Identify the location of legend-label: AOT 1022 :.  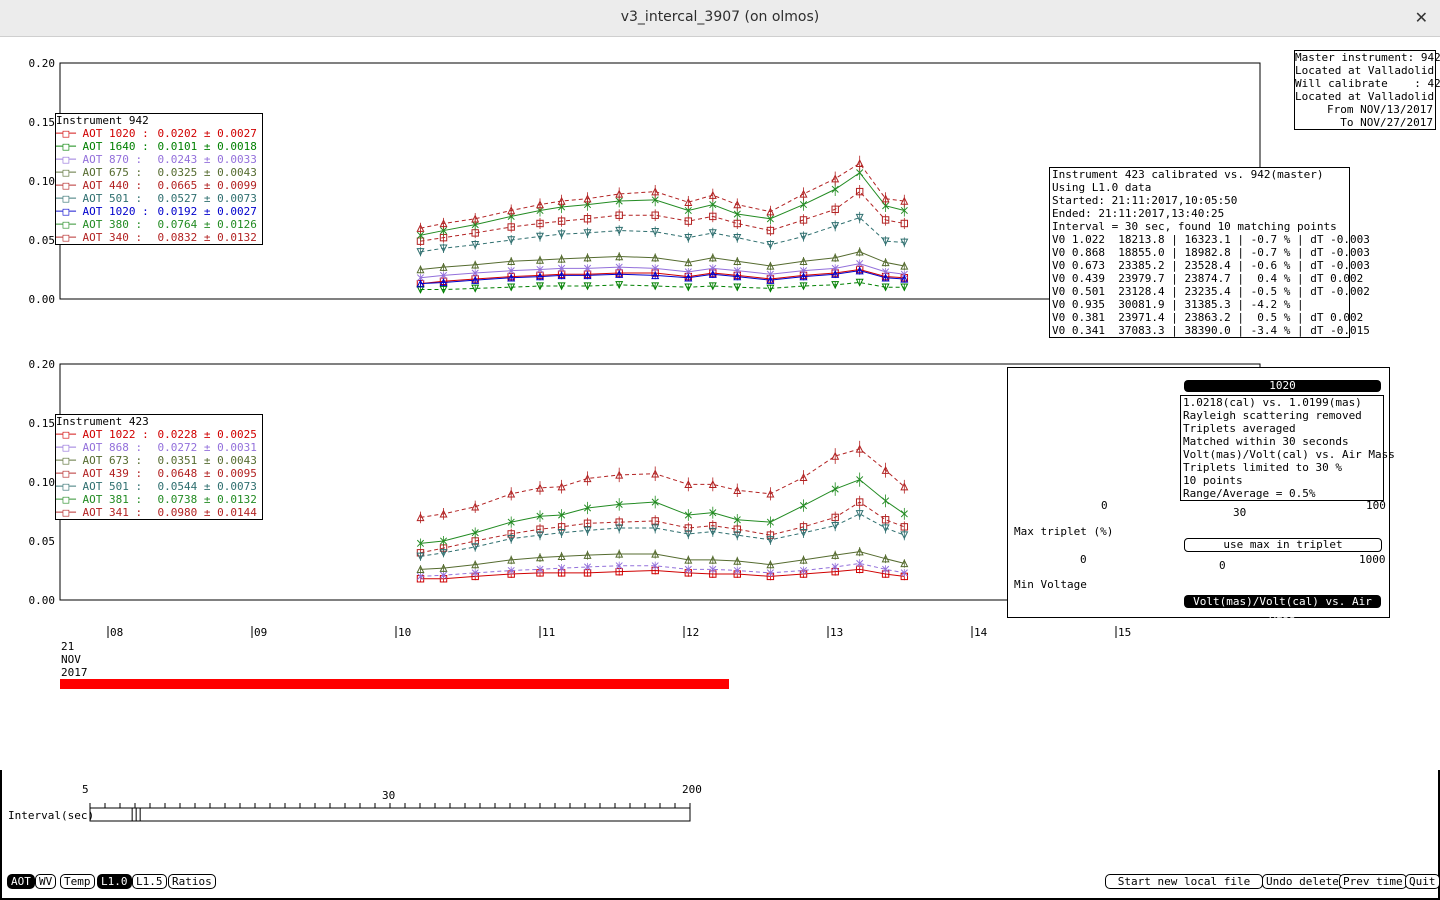
(115, 434).